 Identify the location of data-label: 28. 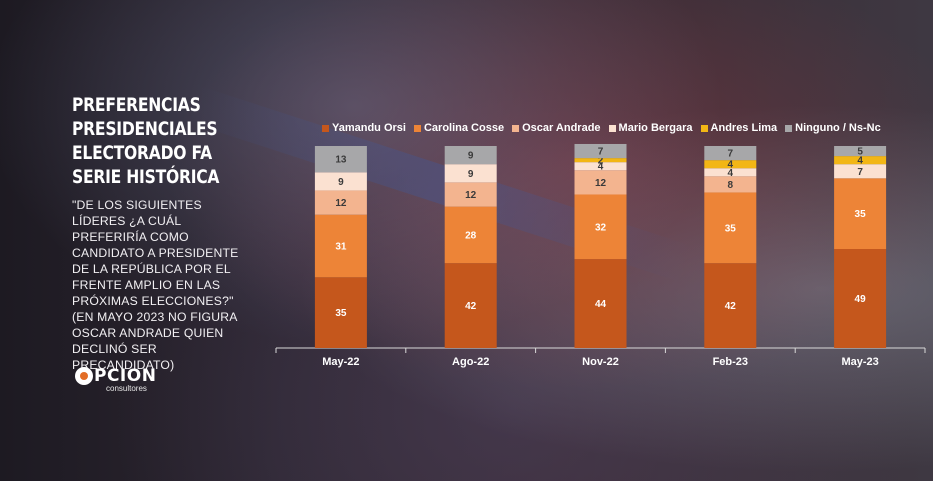
(471, 235).